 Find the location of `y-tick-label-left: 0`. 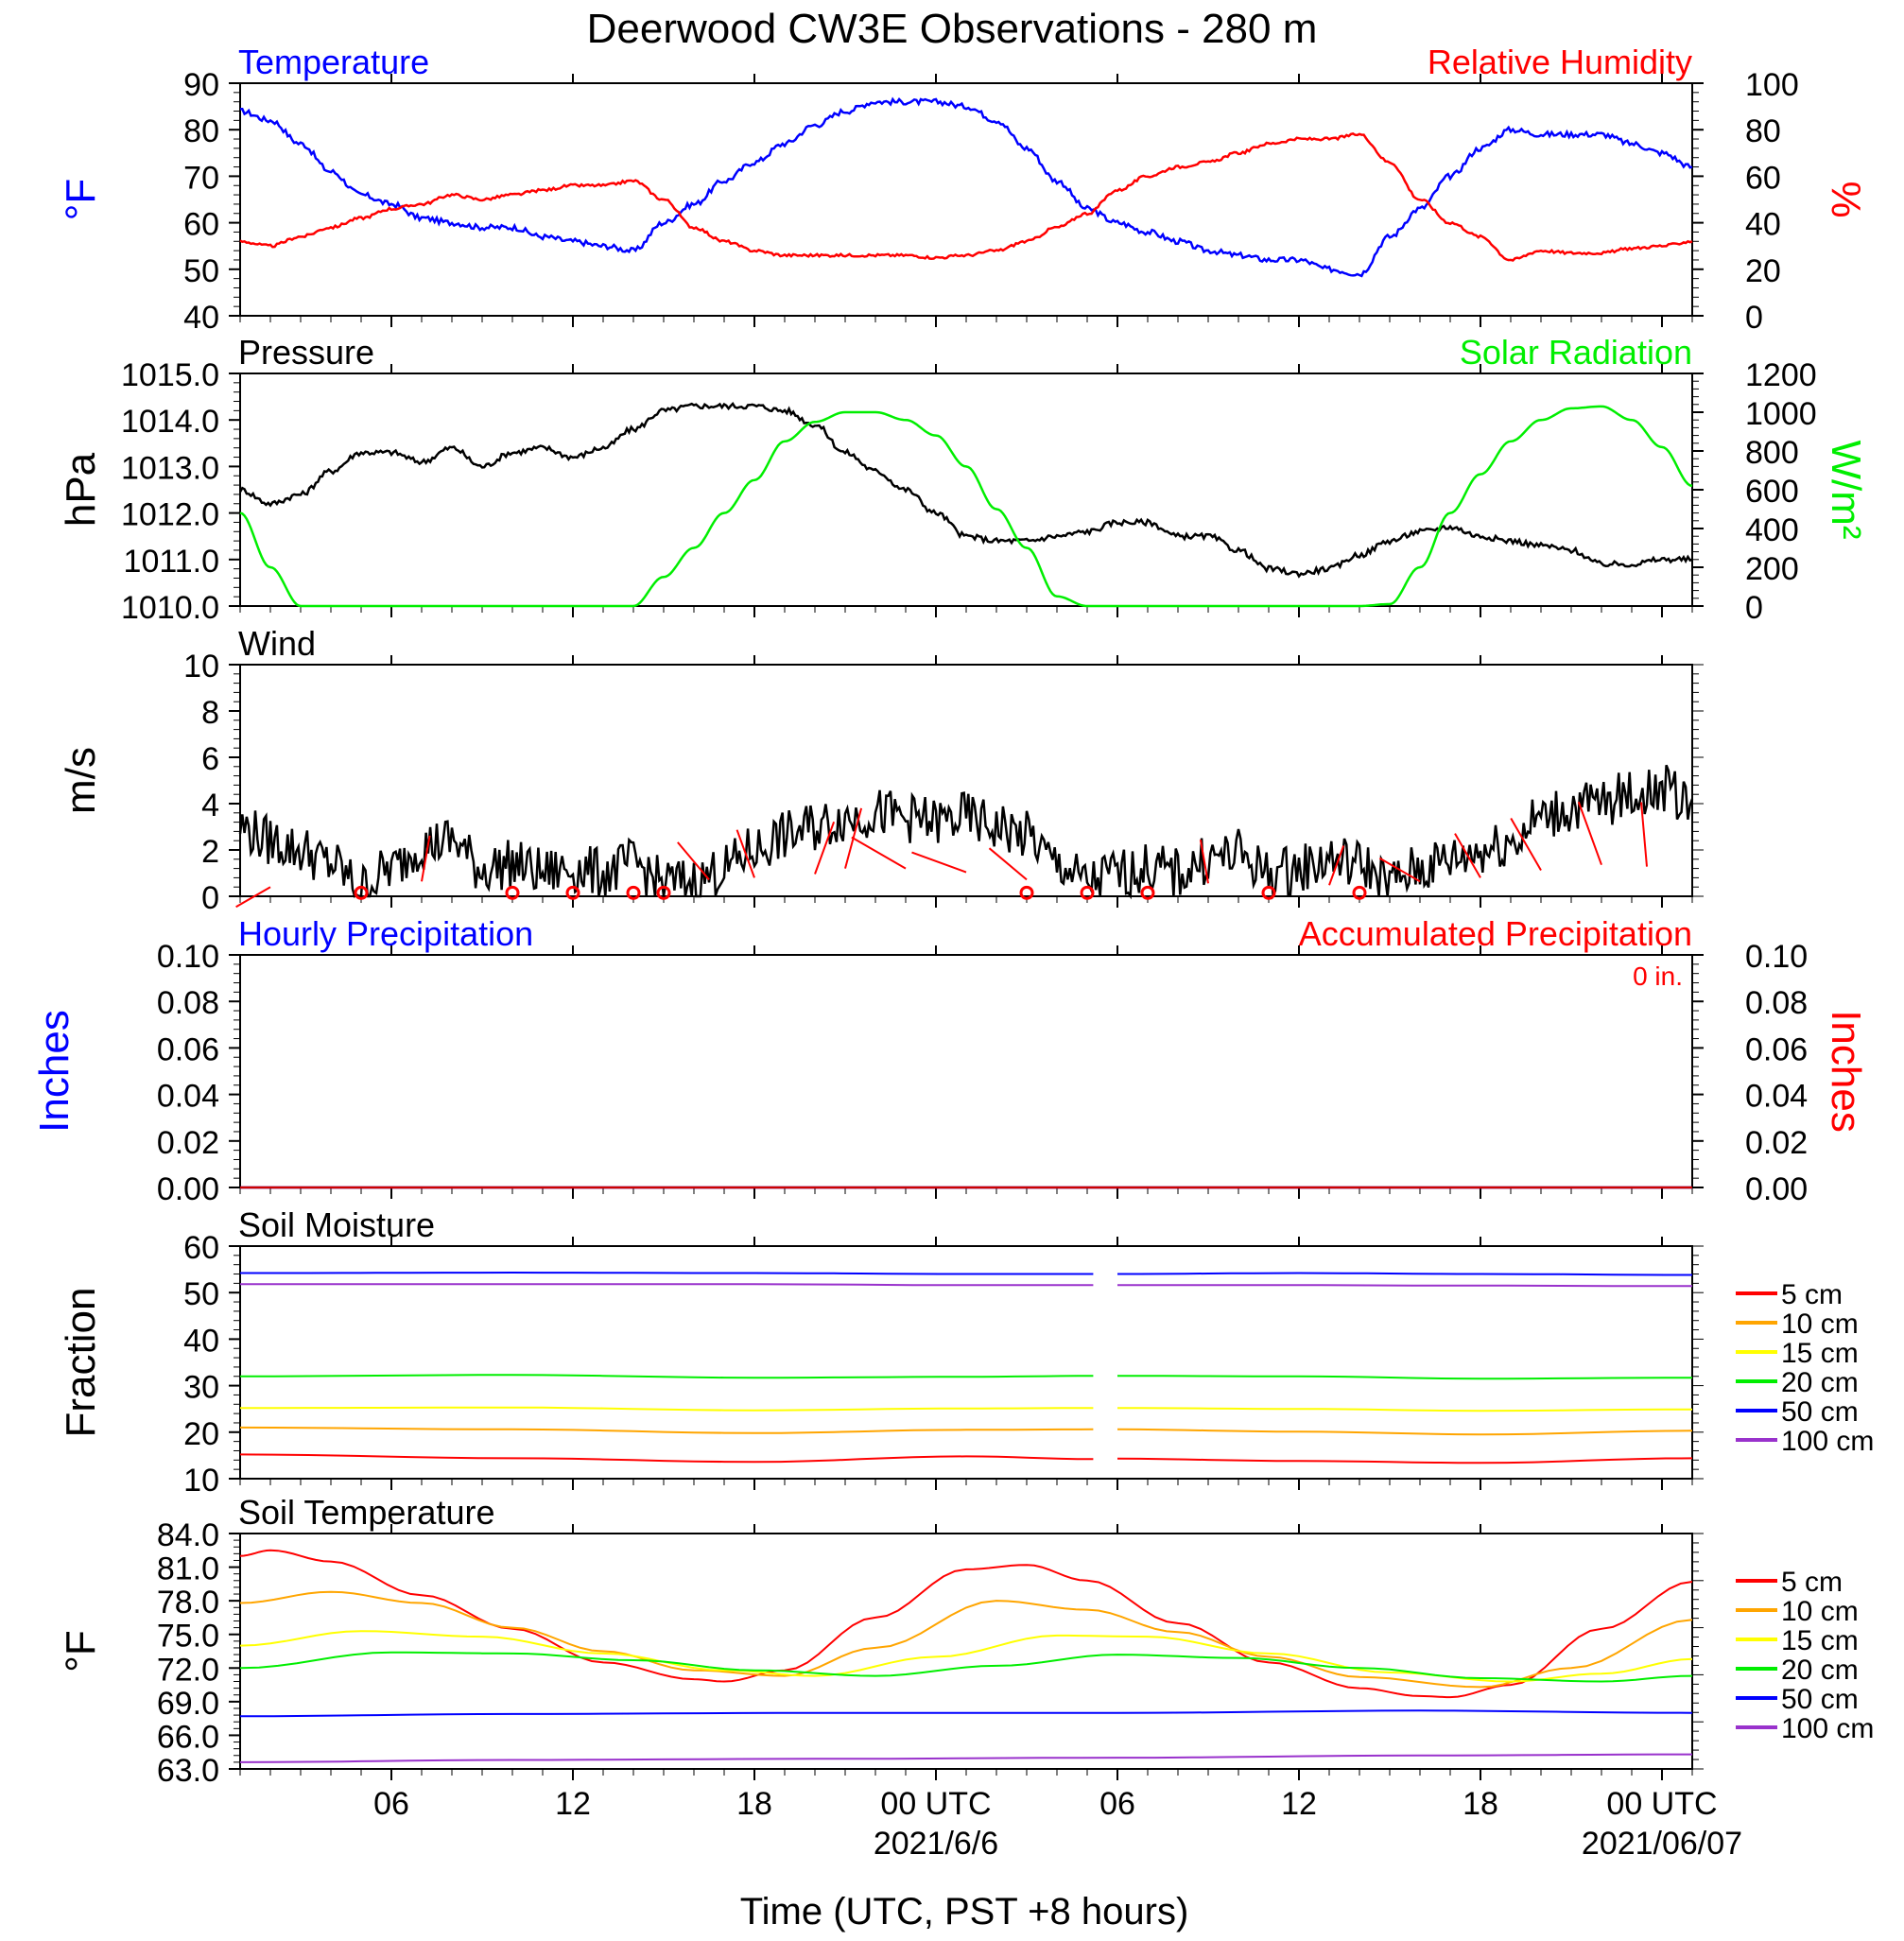

y-tick-label-left: 0 is located at coordinates (210, 898).